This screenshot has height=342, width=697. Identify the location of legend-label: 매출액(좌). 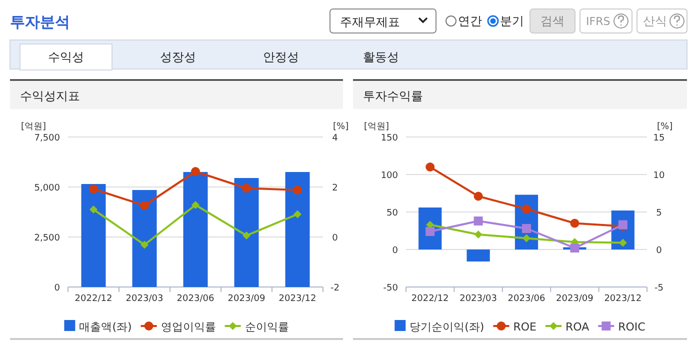
(105, 327).